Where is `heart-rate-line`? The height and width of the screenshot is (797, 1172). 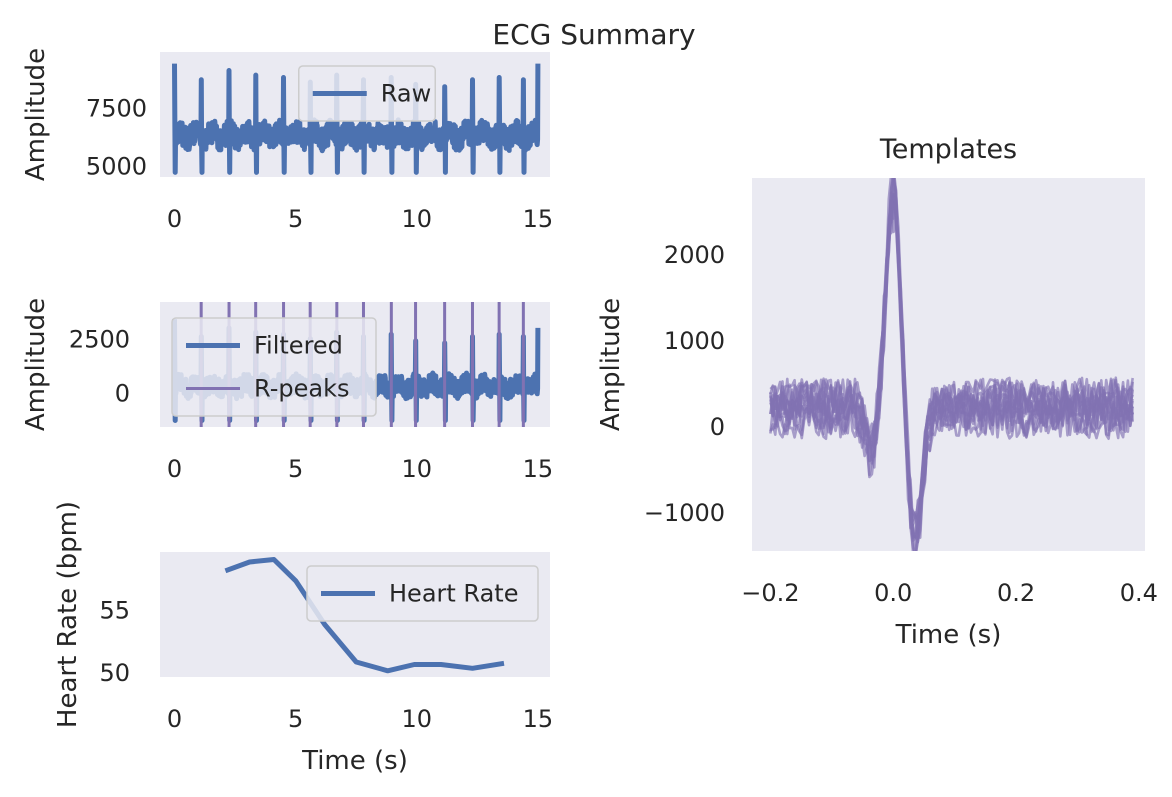
heart-rate-line is located at coordinates (364, 615).